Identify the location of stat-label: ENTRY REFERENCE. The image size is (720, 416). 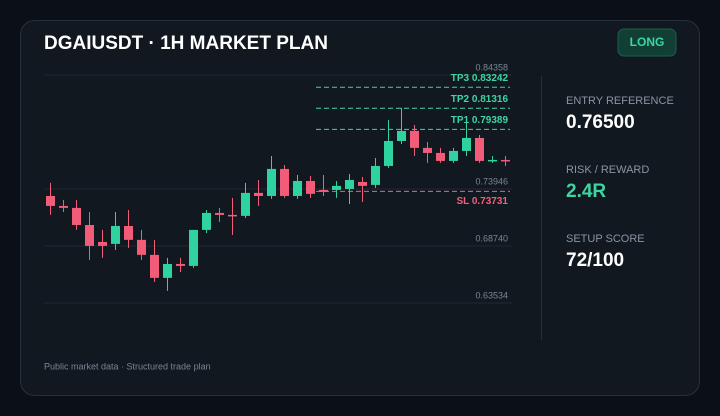
(620, 101).